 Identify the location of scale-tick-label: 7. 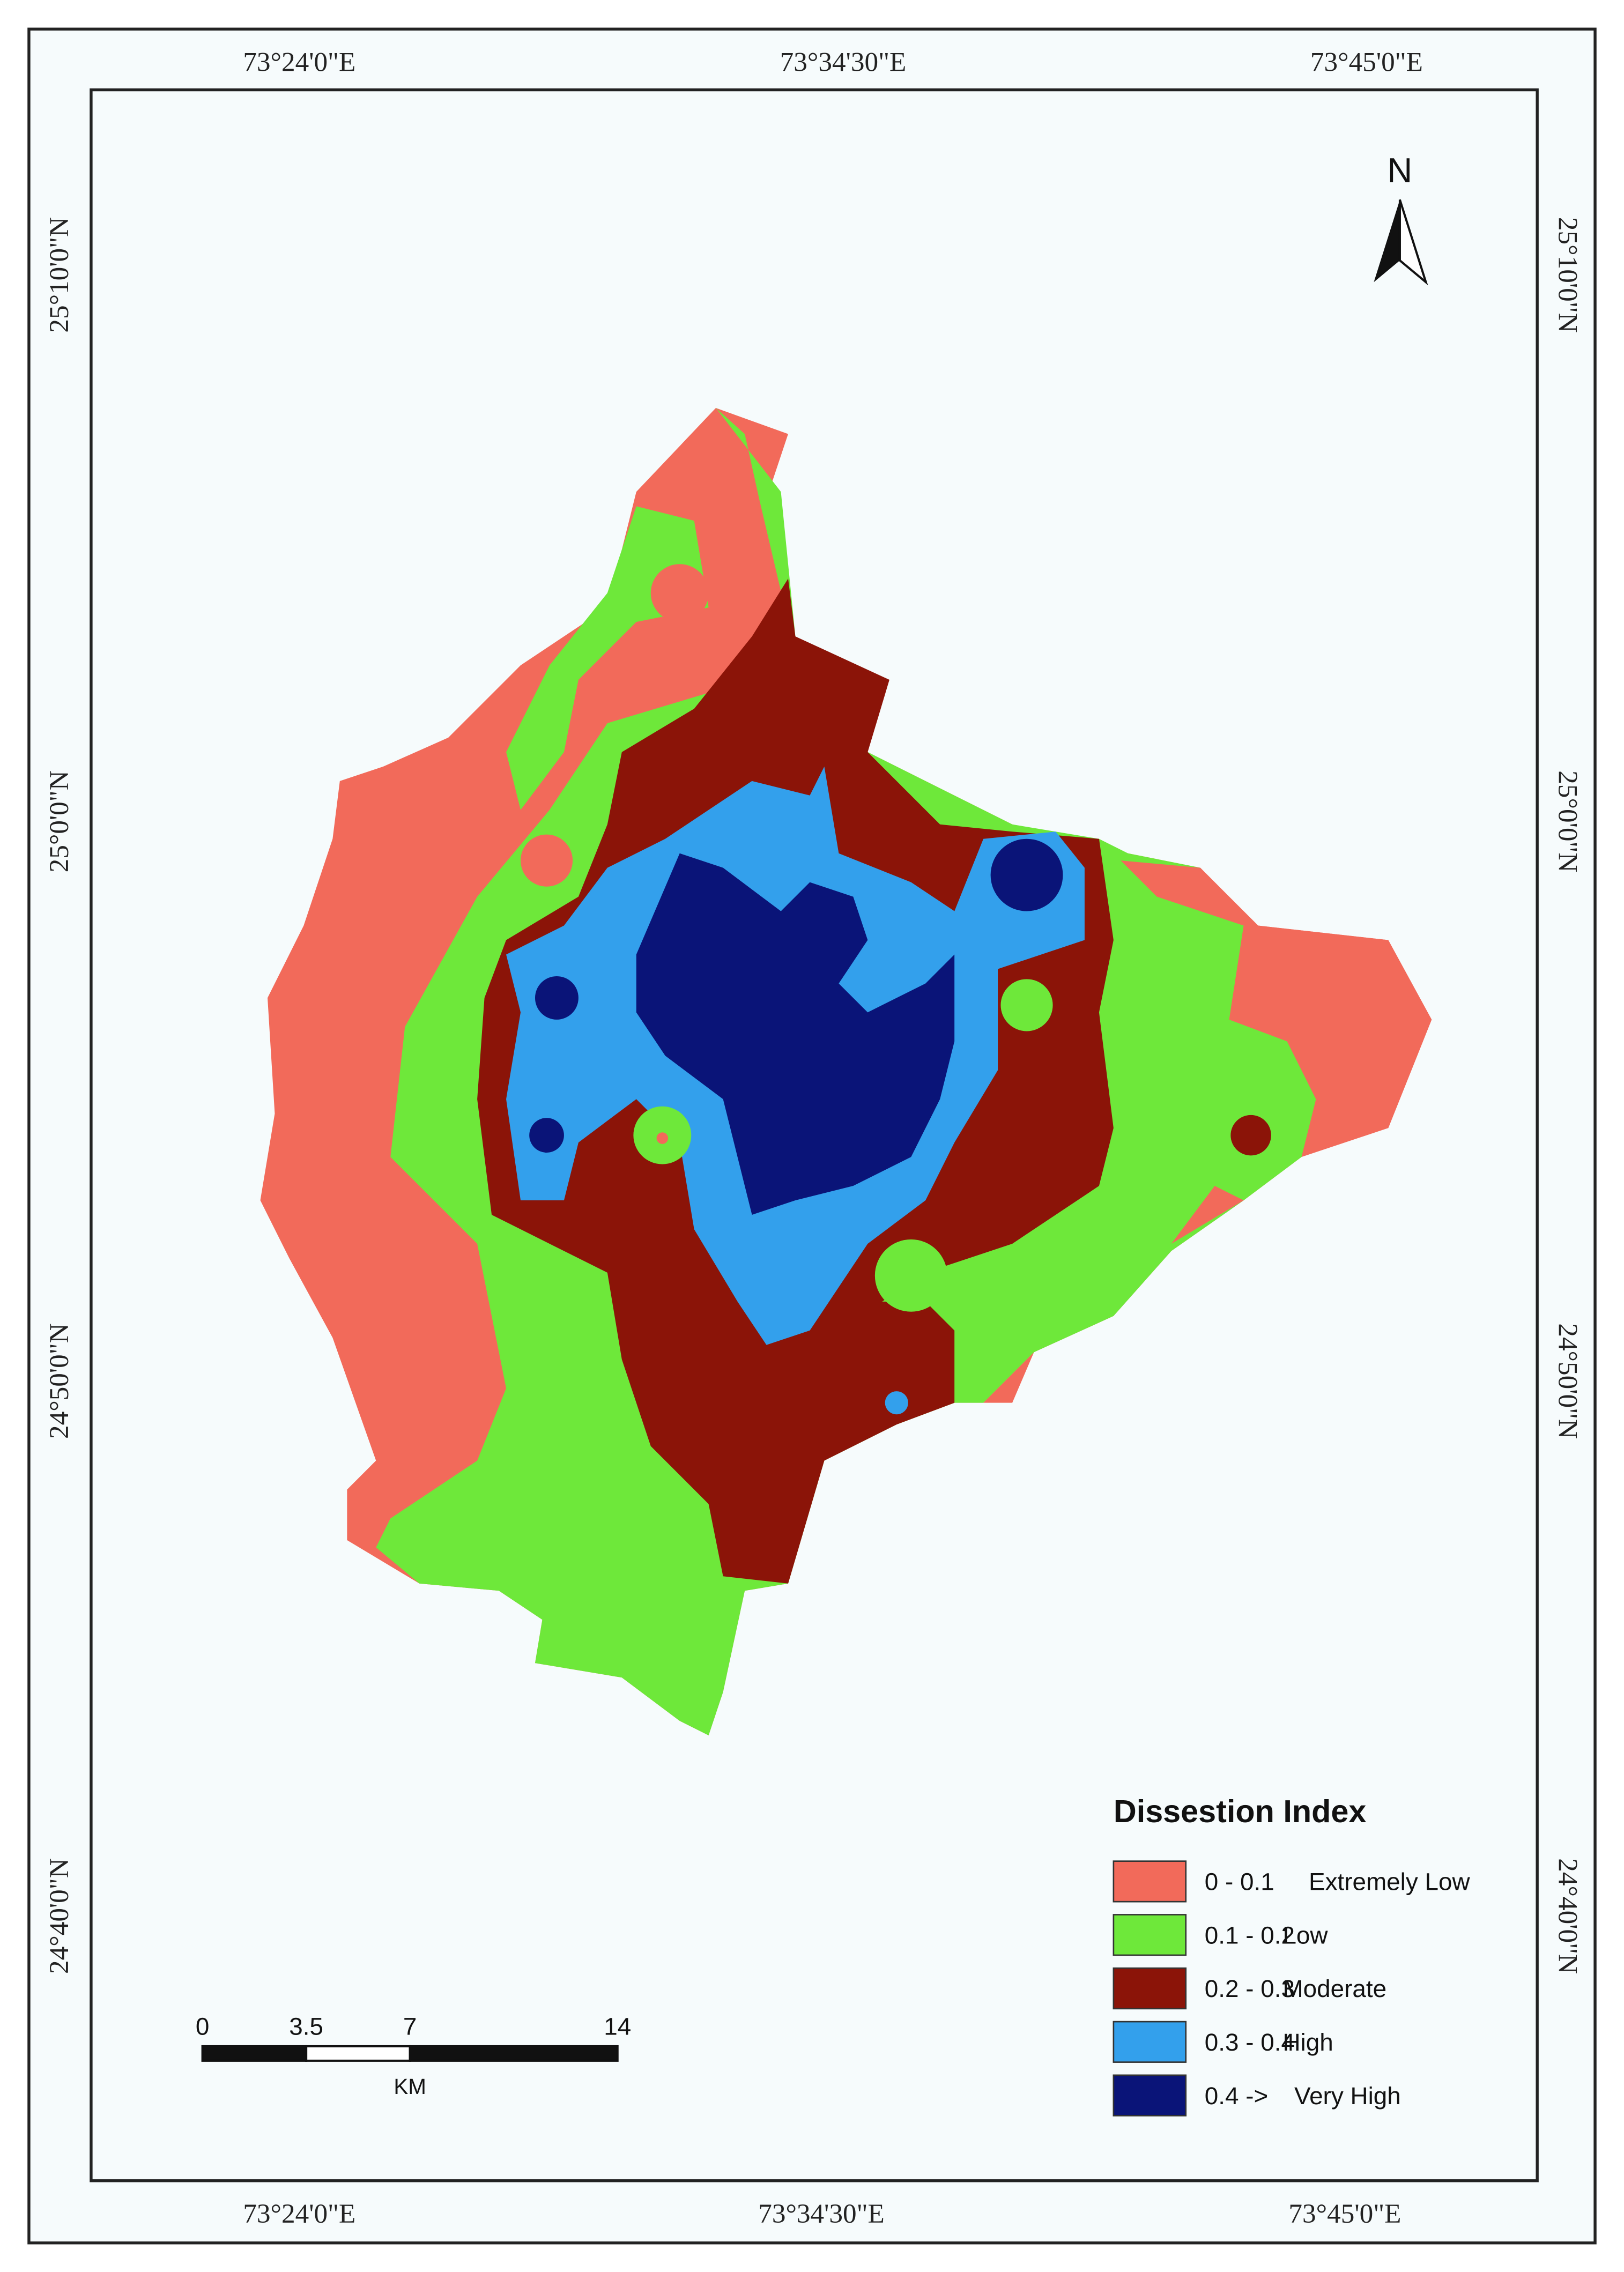
(410, 2026).